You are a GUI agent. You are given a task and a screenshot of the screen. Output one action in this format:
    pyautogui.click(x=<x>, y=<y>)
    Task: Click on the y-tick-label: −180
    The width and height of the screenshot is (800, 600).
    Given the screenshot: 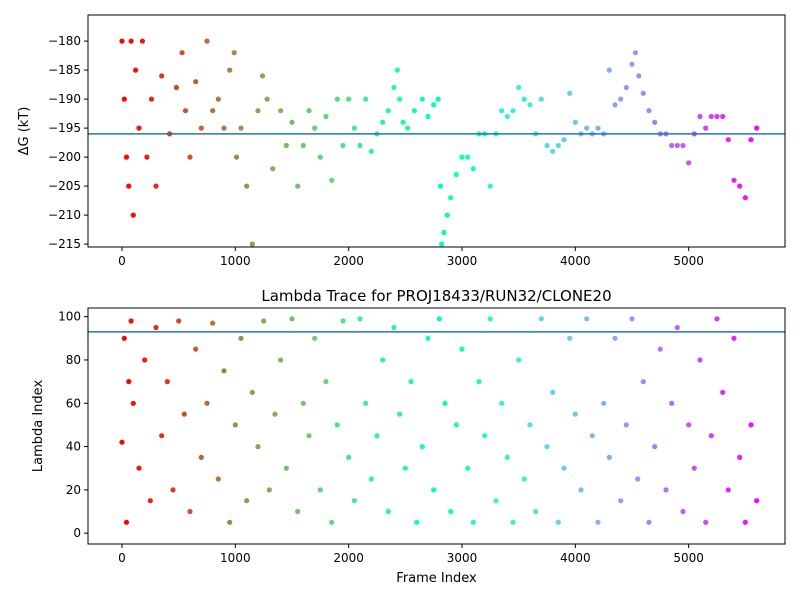 What is the action you would take?
    pyautogui.click(x=64, y=41)
    